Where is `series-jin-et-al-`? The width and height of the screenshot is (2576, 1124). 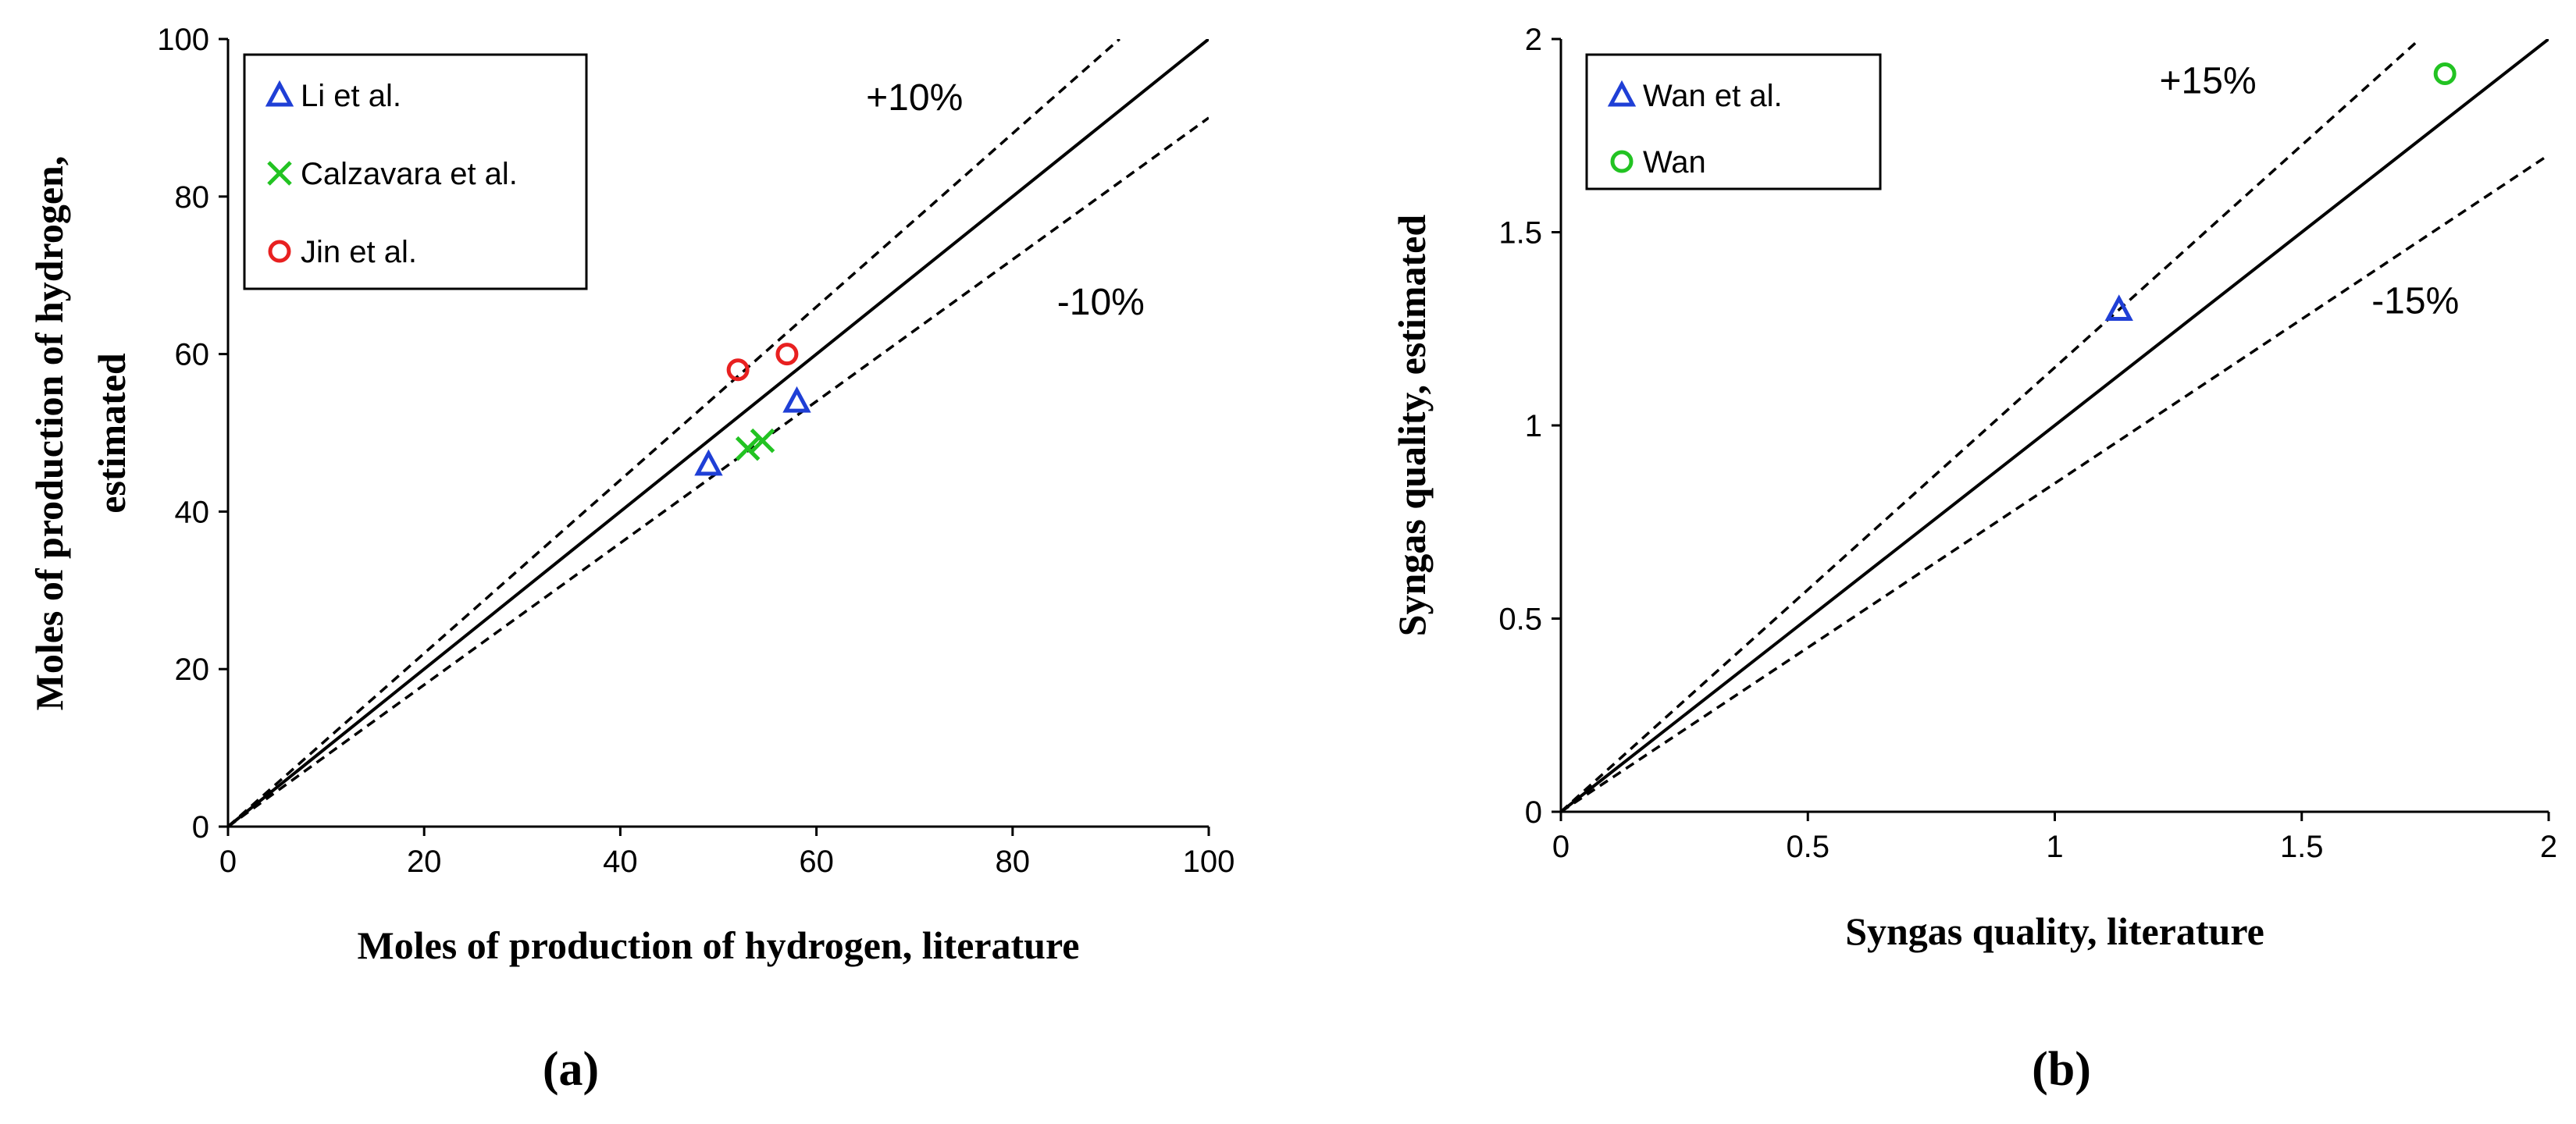 series-jin-et-al- is located at coordinates (762, 362).